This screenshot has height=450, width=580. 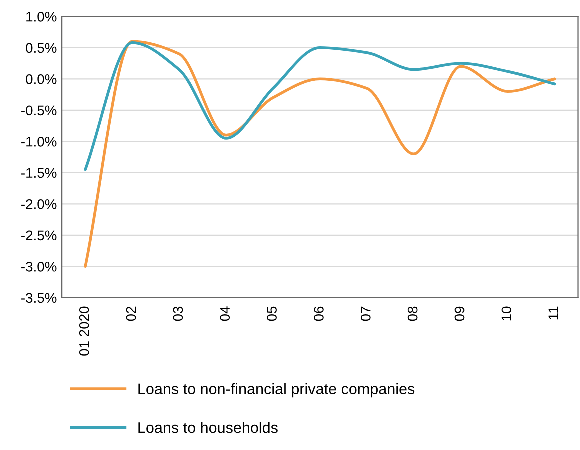 I want to click on legend-label: Loans to households, so click(x=208, y=428).